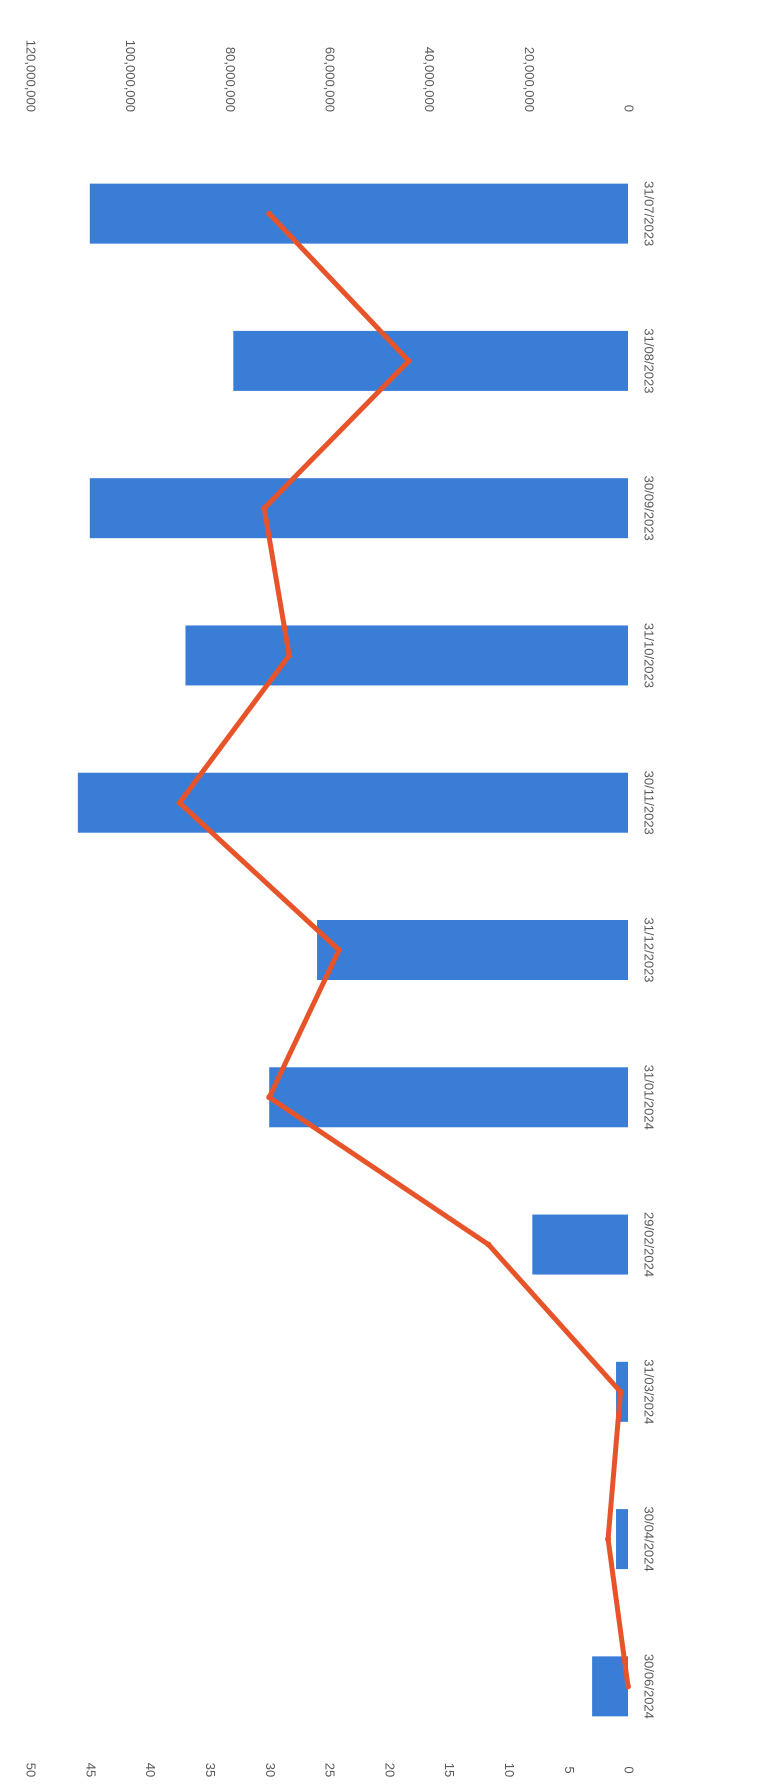 The height and width of the screenshot is (1789, 758). Describe the element at coordinates (649, 508) in the screenshot. I see `category-label-2: 30/09/2023` at that location.